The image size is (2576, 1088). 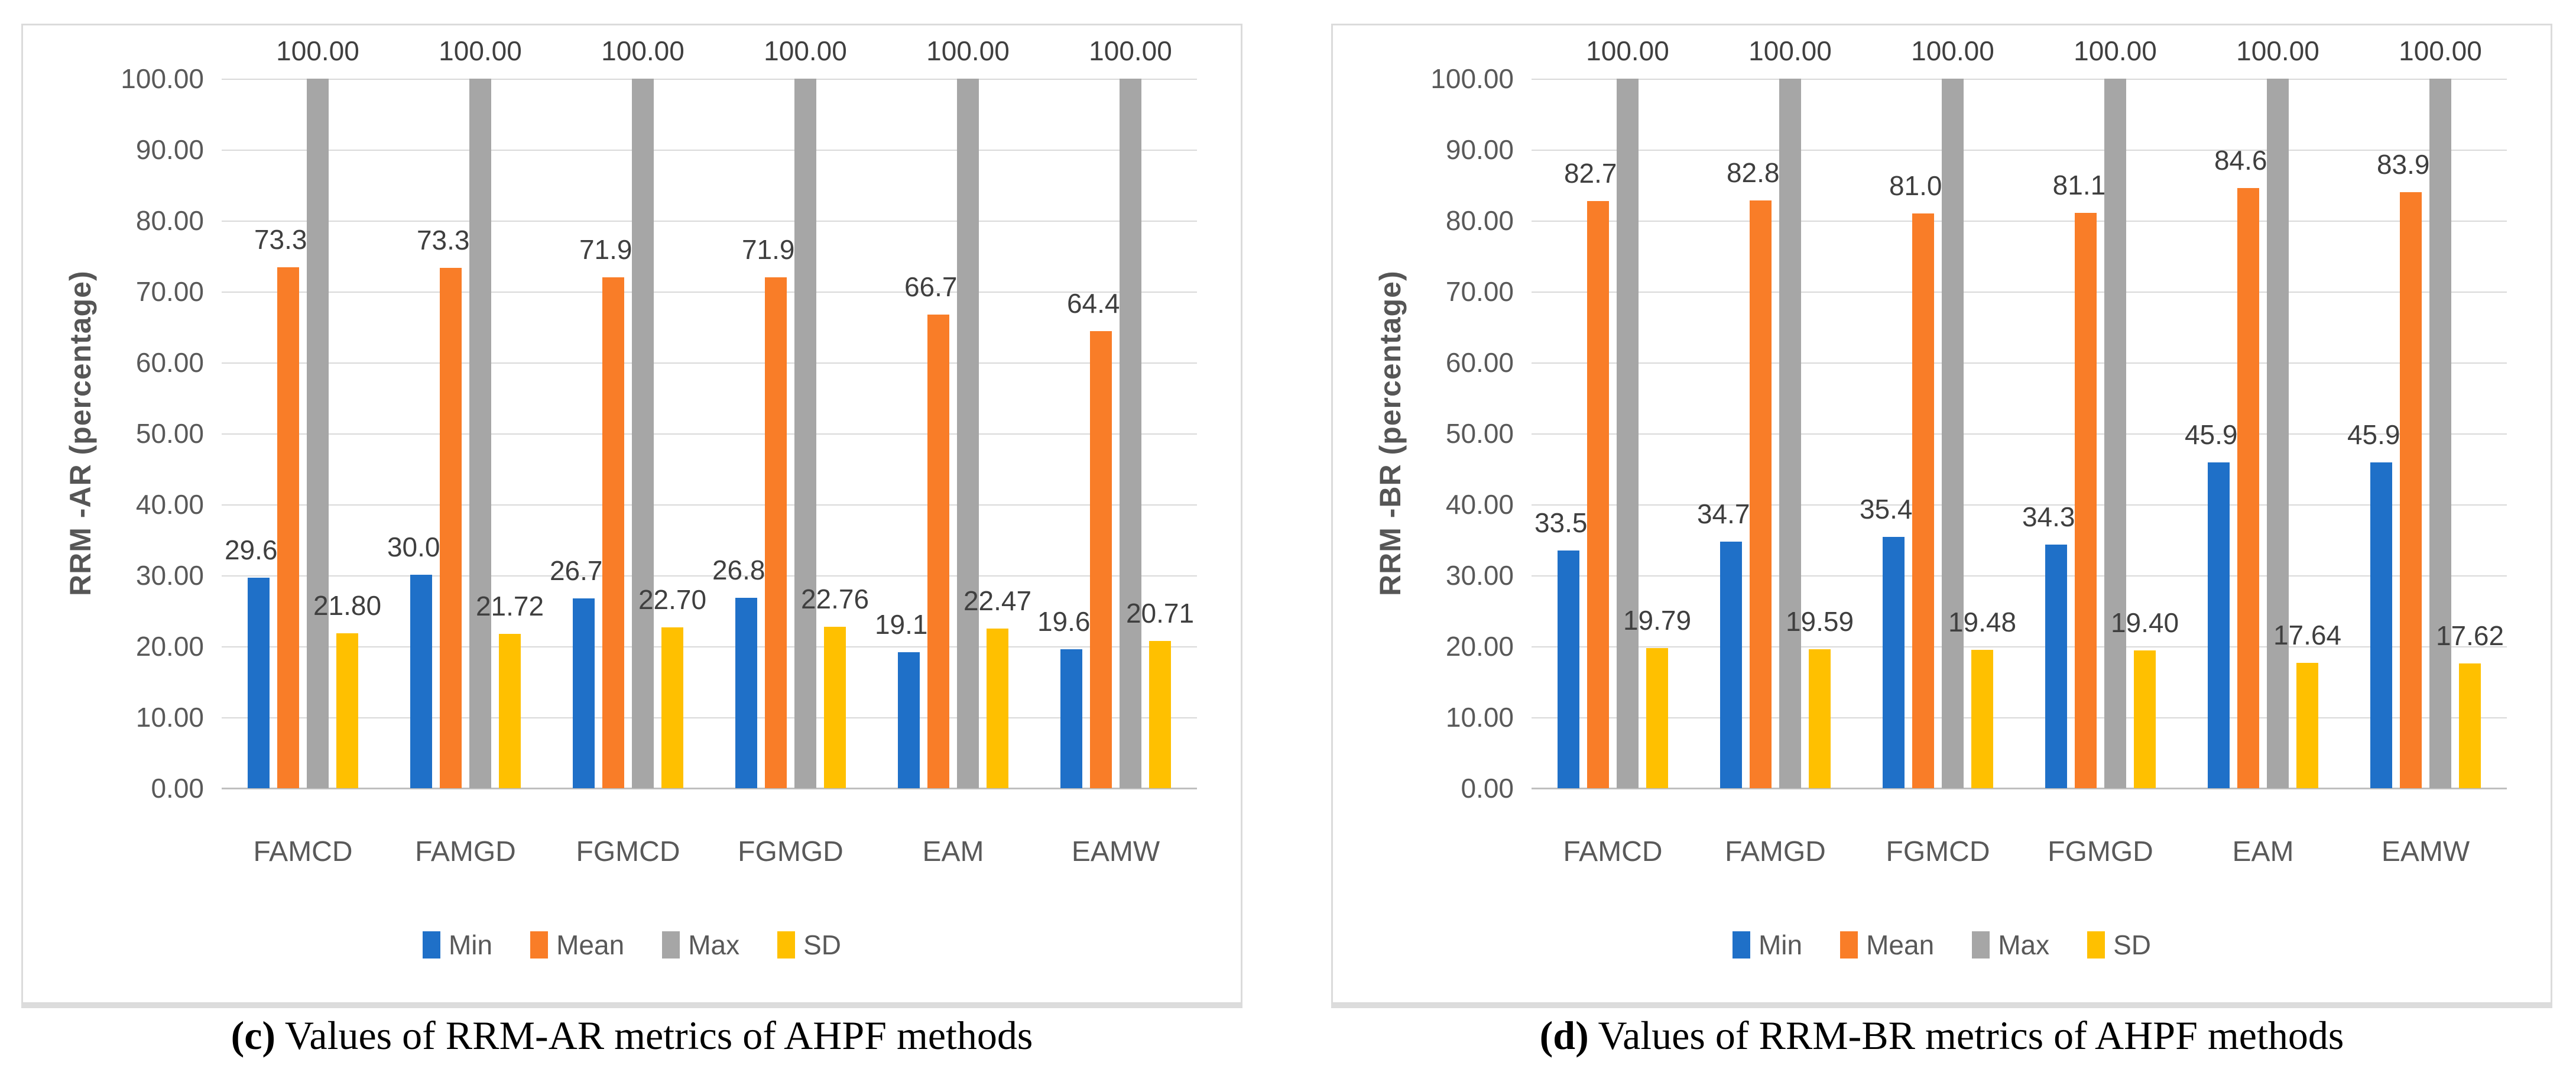 What do you see at coordinates (169, 717) in the screenshot?
I see `y-tick-label: 10.00` at bounding box center [169, 717].